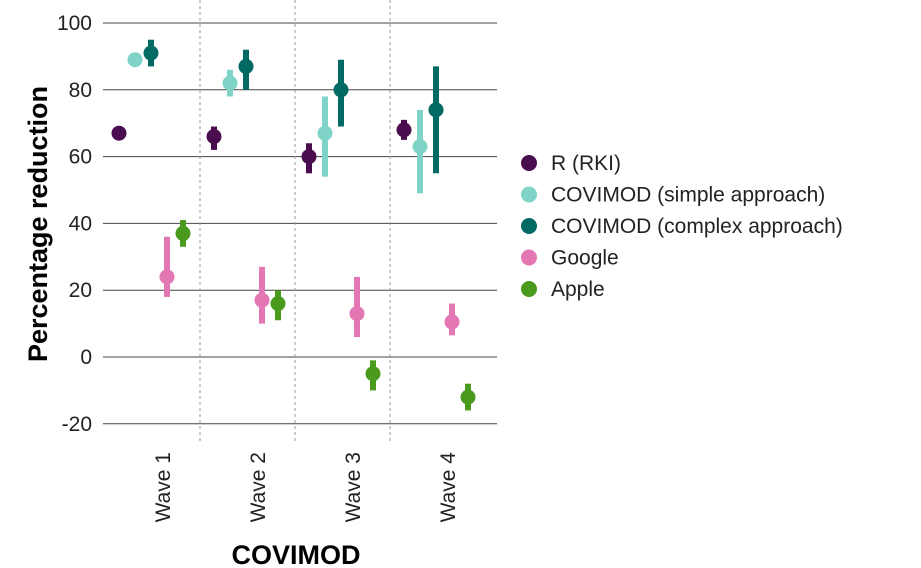  I want to click on legend-label: R (RKI), so click(586, 163).